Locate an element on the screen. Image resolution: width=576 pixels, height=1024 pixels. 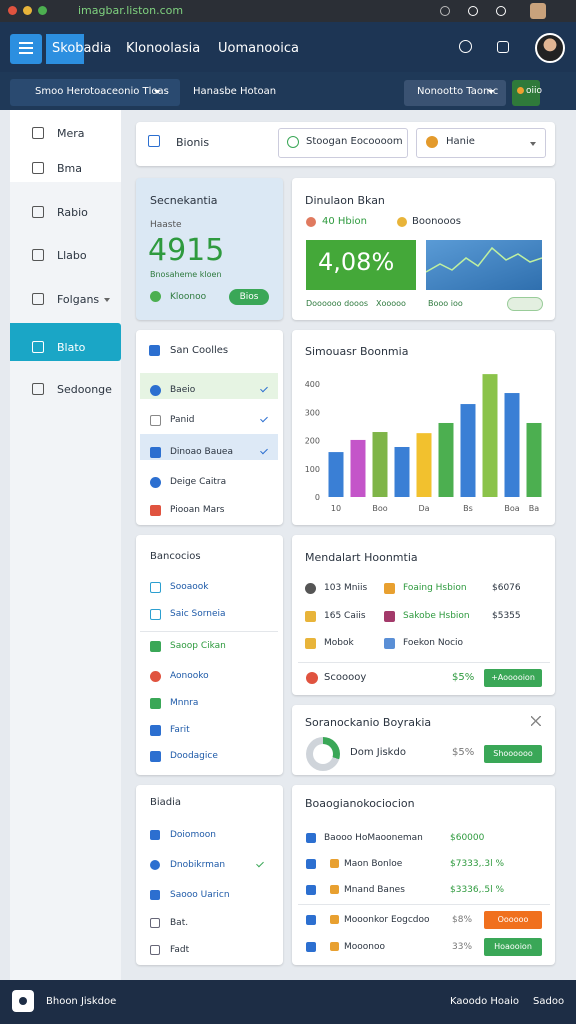
action-button is located at coordinates (526, 93).